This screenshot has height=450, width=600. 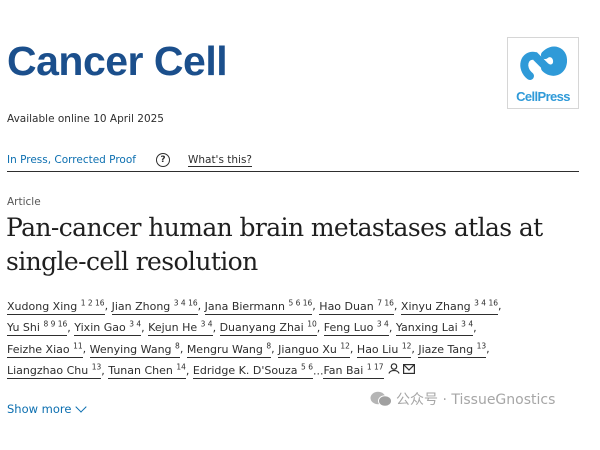 I want to click on author-link: Xinyu Zhang 3 4 16, so click(x=449, y=306).